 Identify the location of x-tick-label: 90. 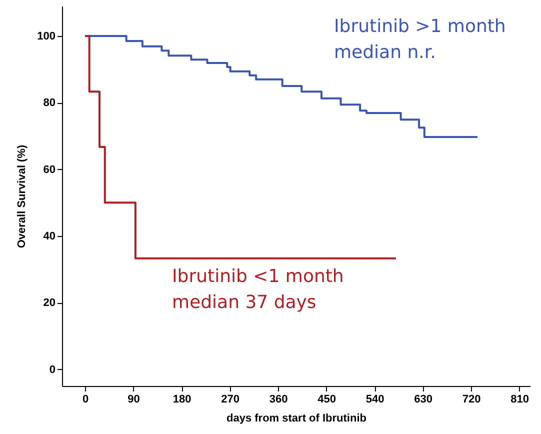
(134, 400).